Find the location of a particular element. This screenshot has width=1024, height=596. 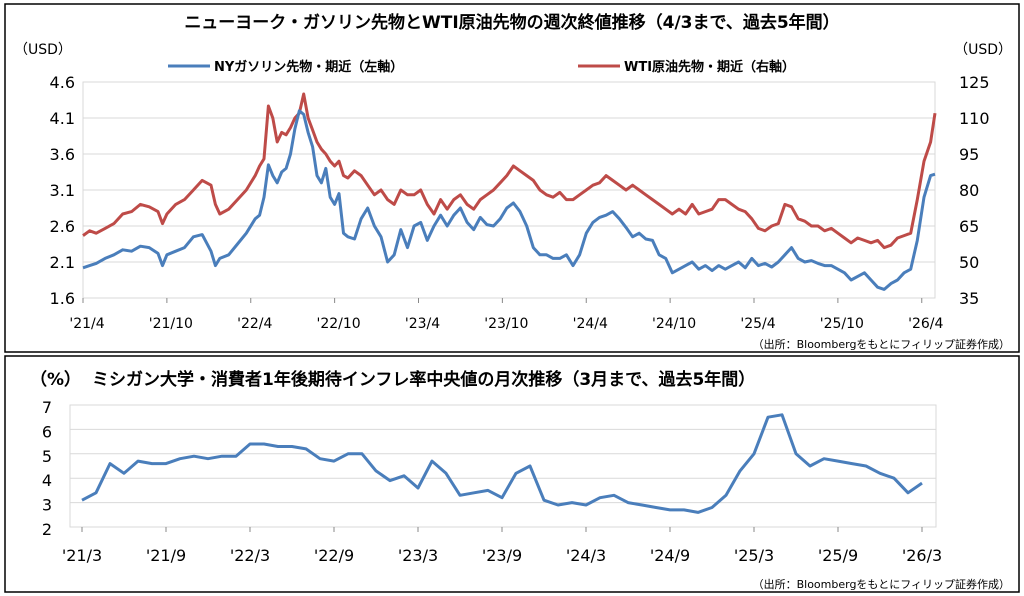

bottom-x-tick-label: '21/3 is located at coordinates (82, 555).